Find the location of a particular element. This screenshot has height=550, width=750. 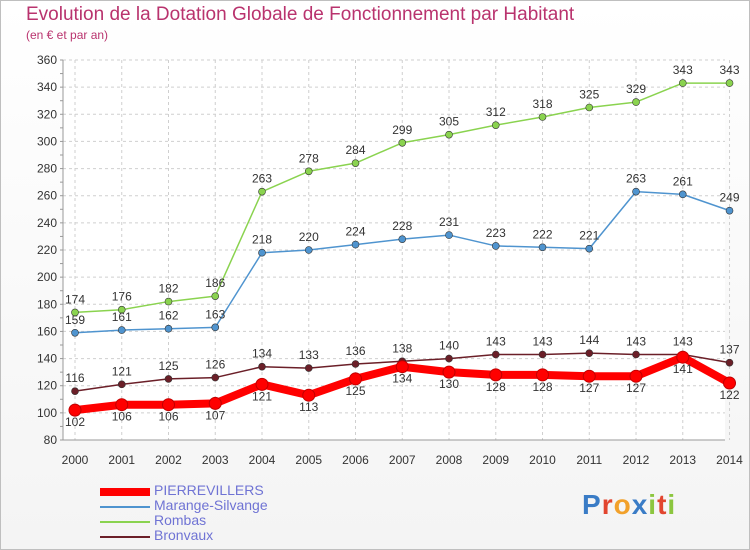

legend-label: Marange-Silvange is located at coordinates (211, 505).